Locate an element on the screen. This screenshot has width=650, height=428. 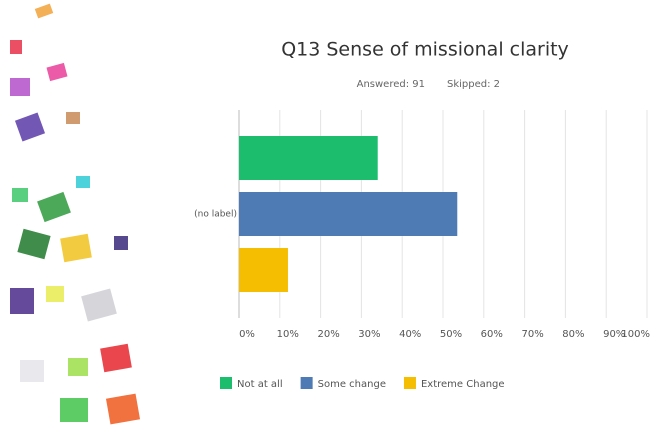
x-tick-label: 70% is located at coordinates (532, 334).